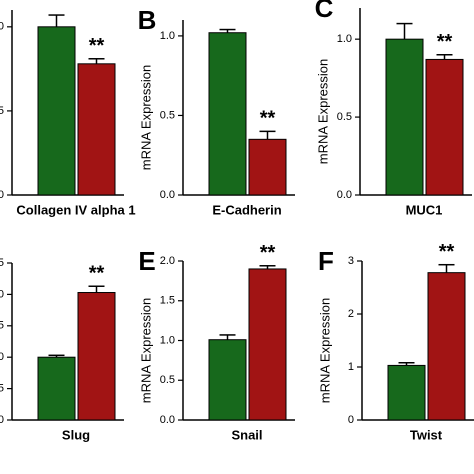 Image resolution: width=474 pixels, height=474 pixels. I want to click on panel-letter: C, so click(324, 11).